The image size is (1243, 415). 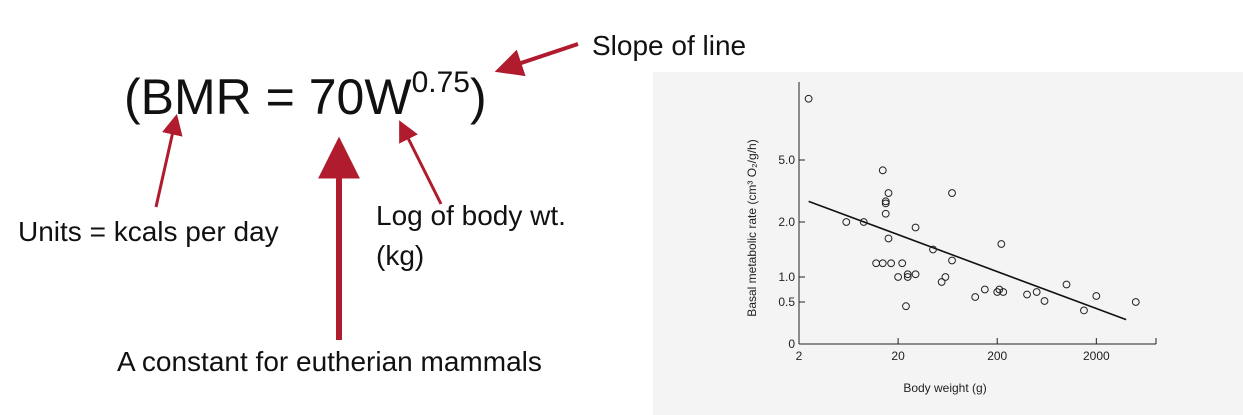 I want to click on formula-prefix: (BMR = 70W, so click(x=268, y=97).